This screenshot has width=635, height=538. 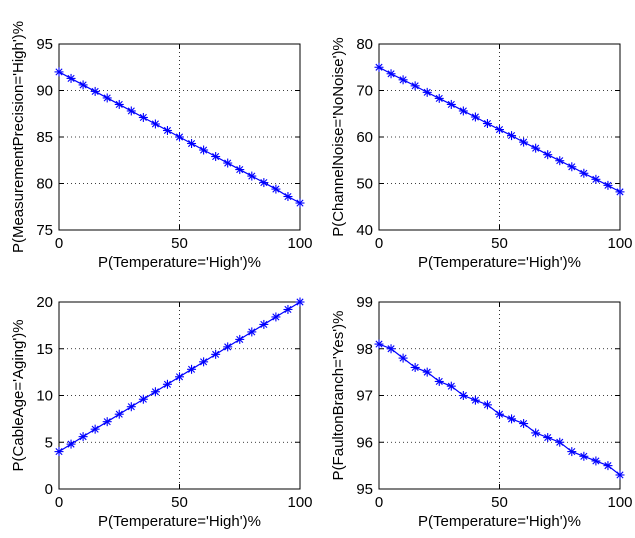 What do you see at coordinates (44, 302) in the screenshot?
I see `y-tick-label: 20` at bounding box center [44, 302].